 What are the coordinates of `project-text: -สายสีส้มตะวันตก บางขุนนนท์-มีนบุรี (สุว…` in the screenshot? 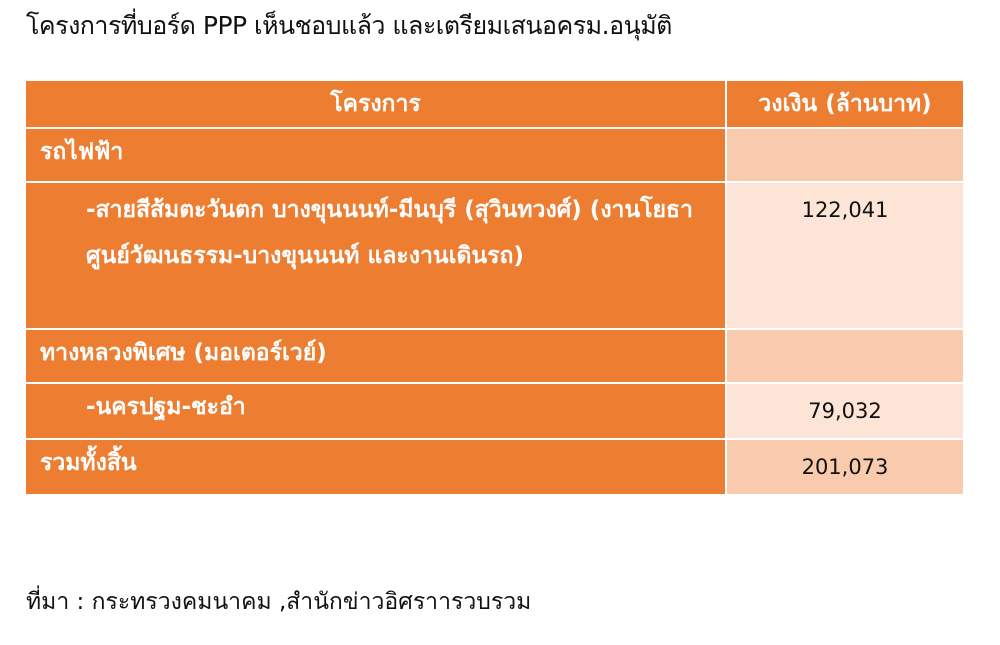 It's located at (389, 233).